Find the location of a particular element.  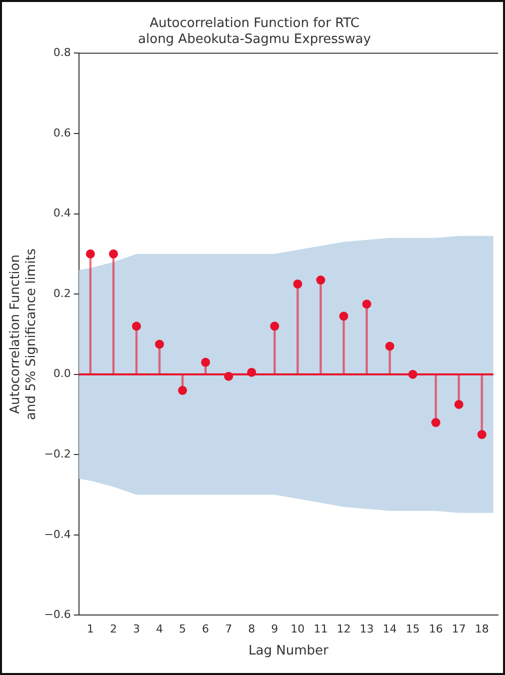

x-tick-label: 6 is located at coordinates (206, 629).